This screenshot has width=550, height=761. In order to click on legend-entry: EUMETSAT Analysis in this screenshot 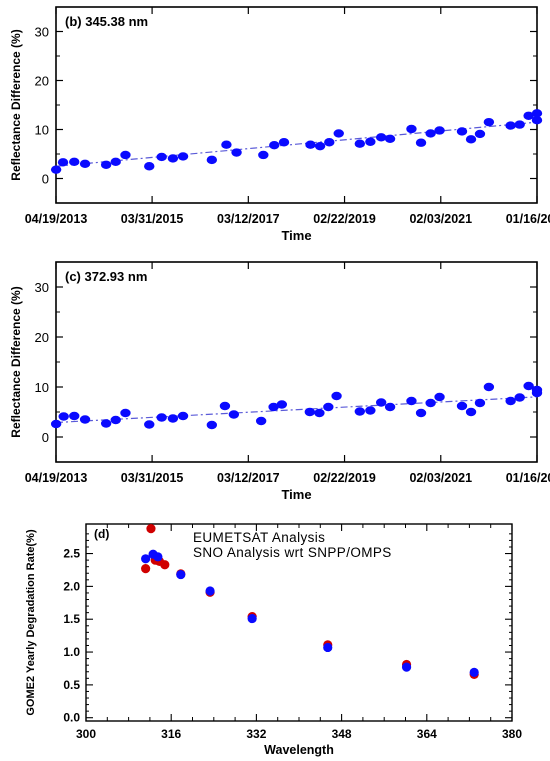, I will do `click(259, 537)`.